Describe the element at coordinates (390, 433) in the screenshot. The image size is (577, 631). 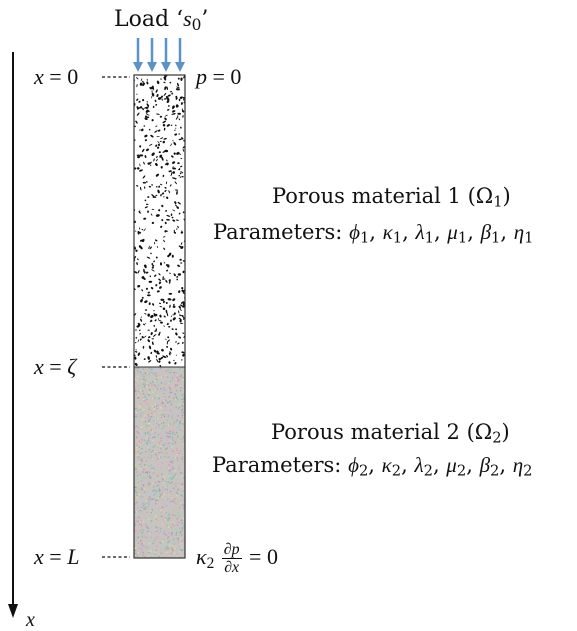
I see `material-2-title: Porous material 2 (Ω2)` at that location.